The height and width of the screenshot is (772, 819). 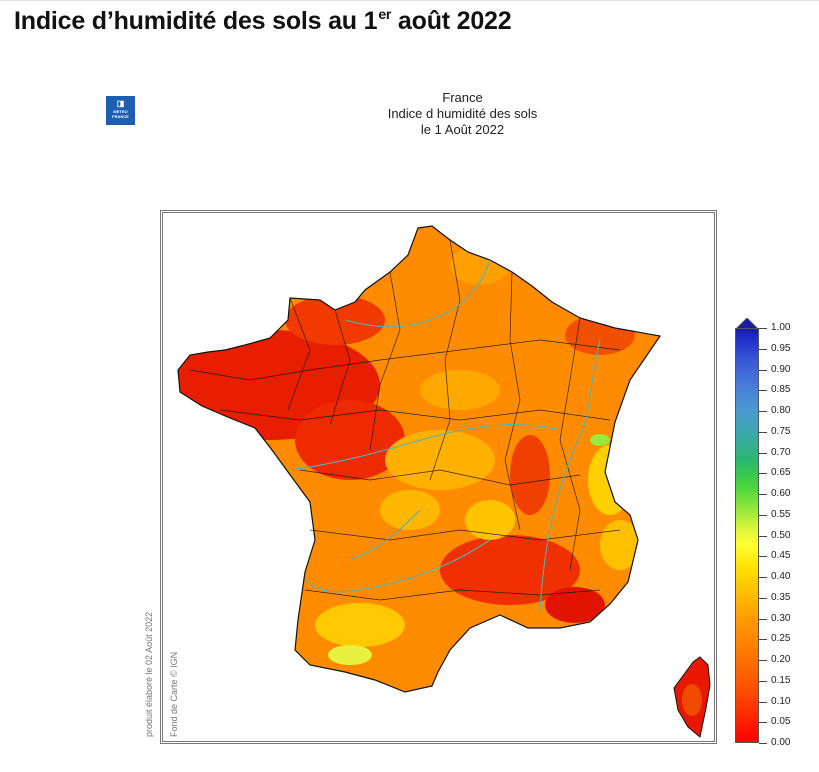 What do you see at coordinates (440, 460) in the screenshot?
I see `massif-central-moist-zone` at bounding box center [440, 460].